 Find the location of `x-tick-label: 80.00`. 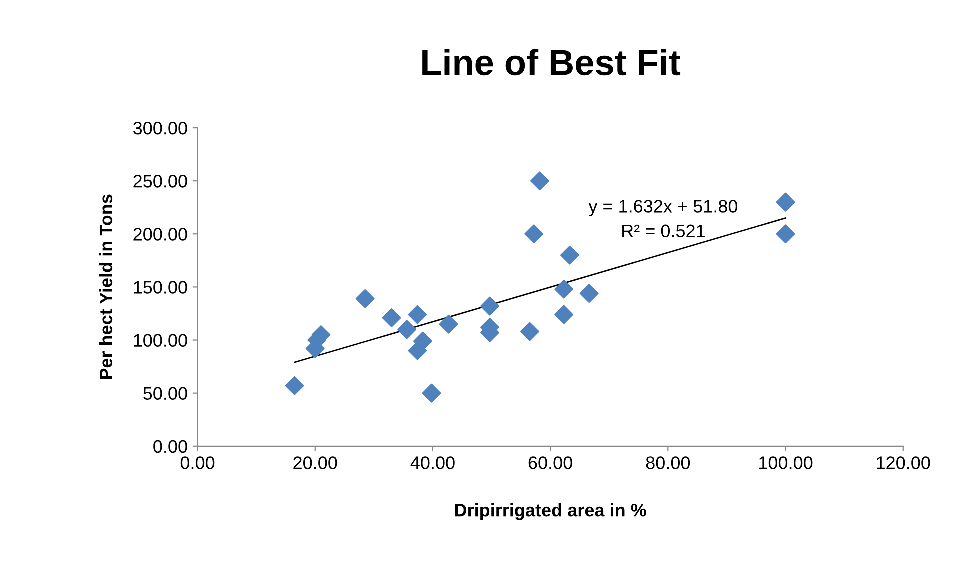

x-tick-label: 80.00 is located at coordinates (668, 463).